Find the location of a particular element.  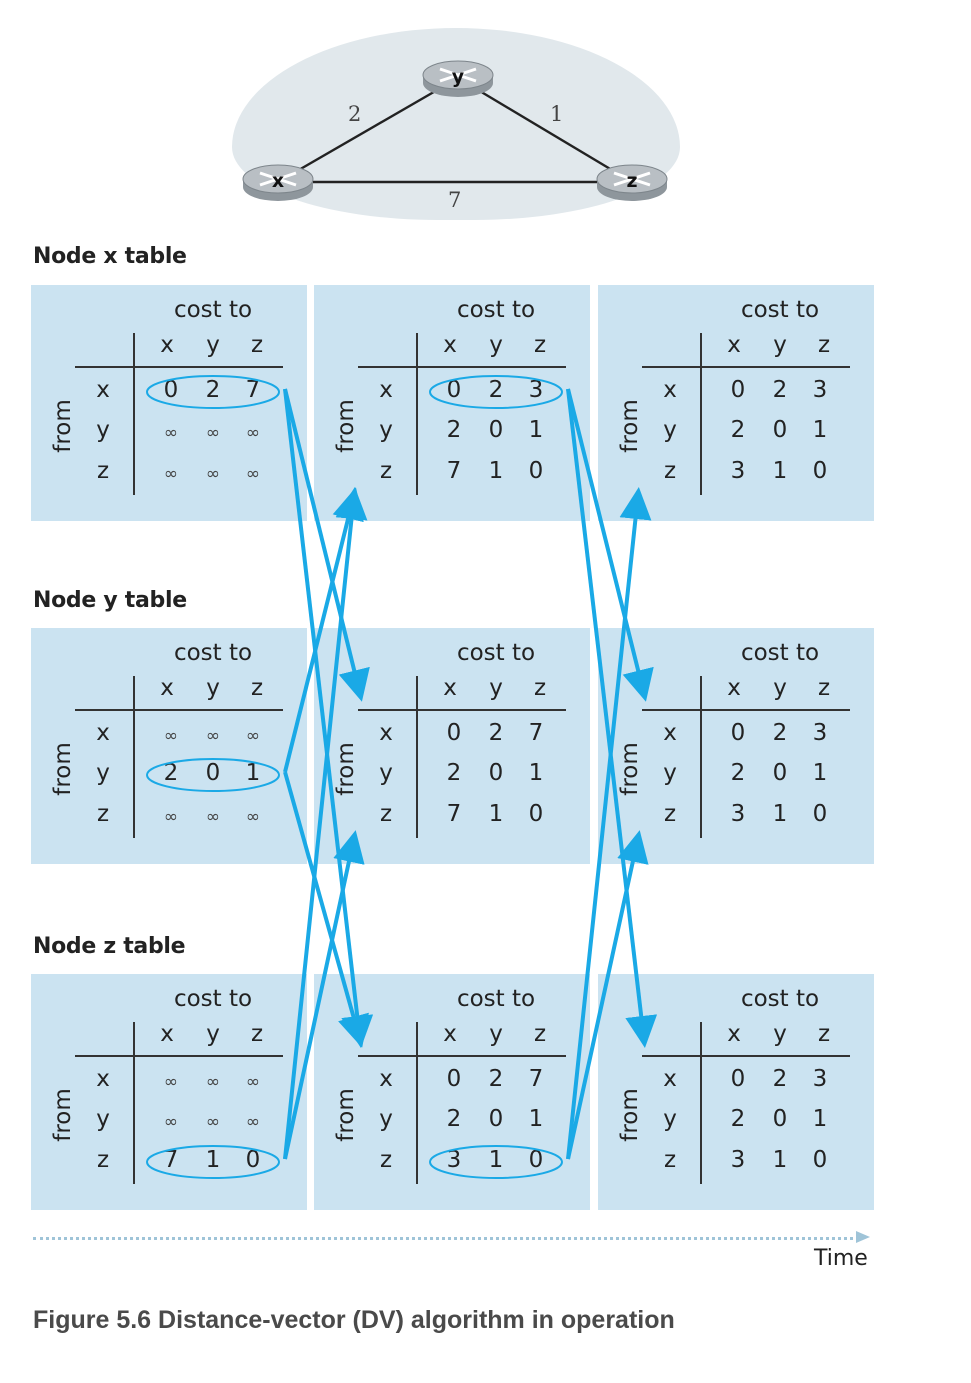

cell-x-x: ∞ is located at coordinates (171, 1082).